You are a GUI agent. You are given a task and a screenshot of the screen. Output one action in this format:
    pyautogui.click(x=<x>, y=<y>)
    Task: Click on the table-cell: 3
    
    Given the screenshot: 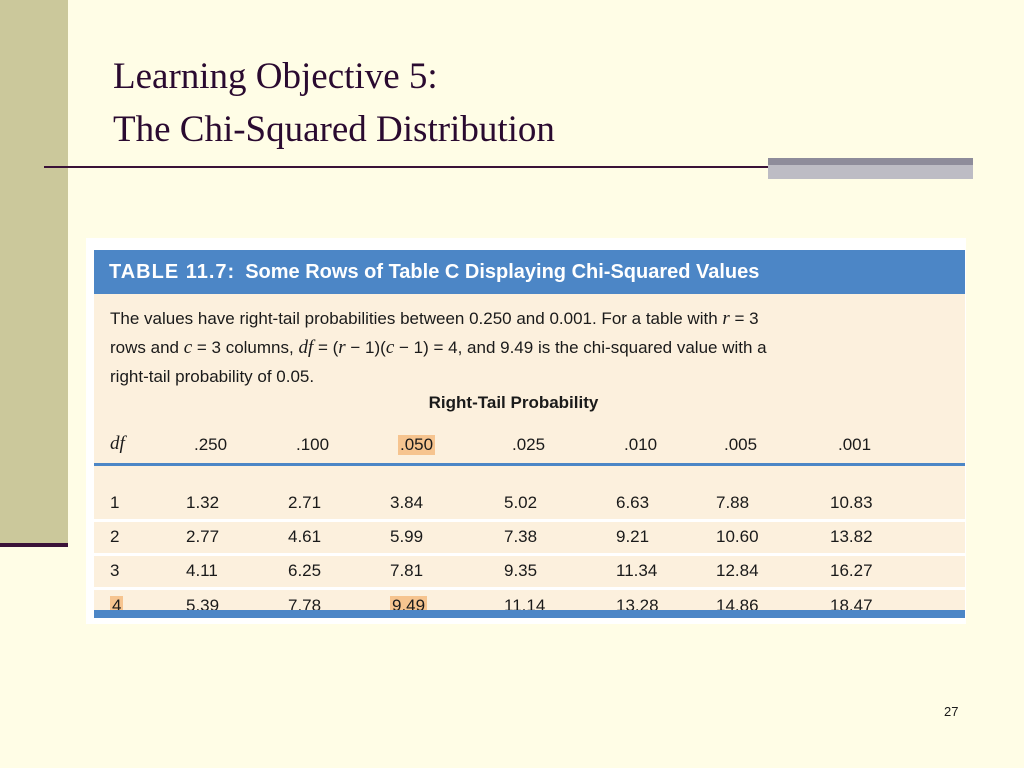 What is the action you would take?
    pyautogui.click(x=115, y=570)
    